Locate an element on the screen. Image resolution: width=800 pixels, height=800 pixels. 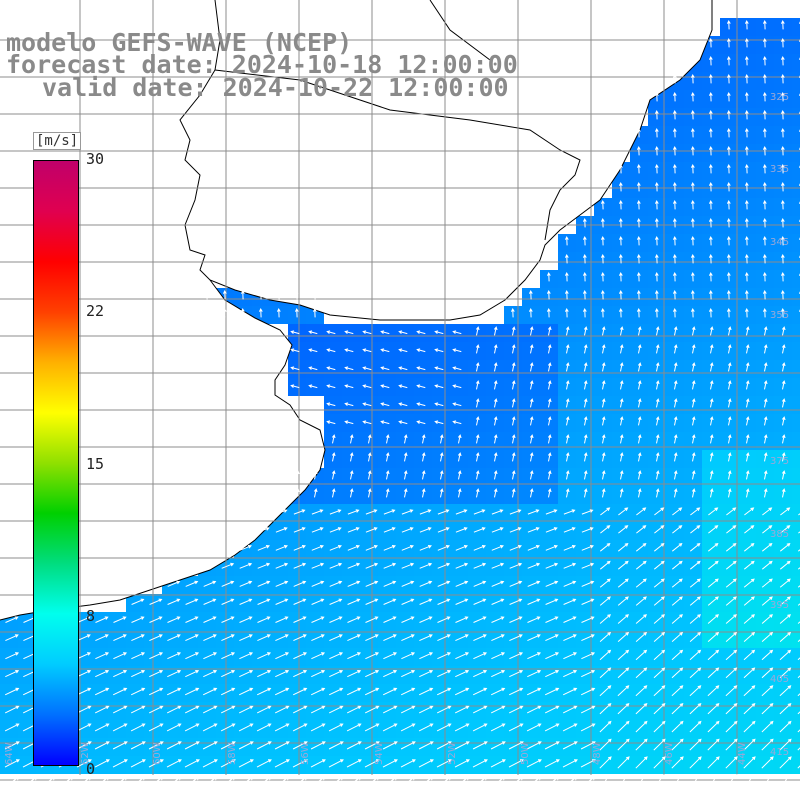
latitude-label: 355 is located at coordinates (779, 315).